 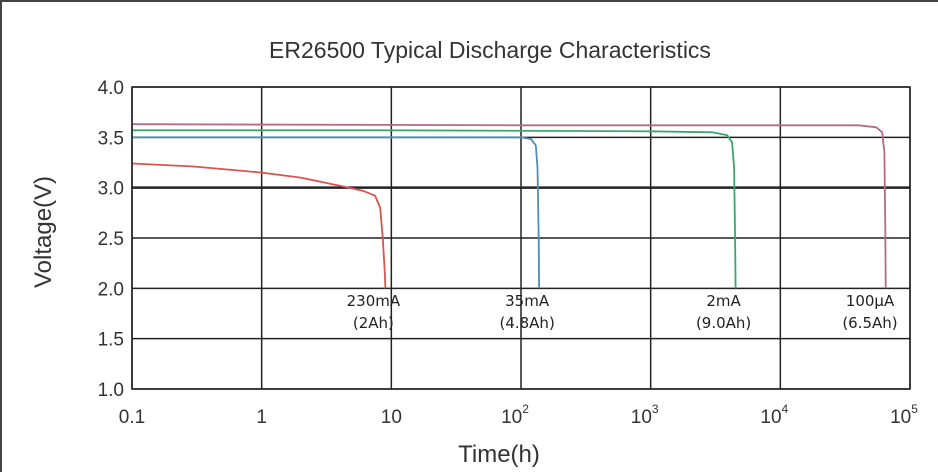 I want to click on x-tick-label: 0.1, so click(x=132, y=417).